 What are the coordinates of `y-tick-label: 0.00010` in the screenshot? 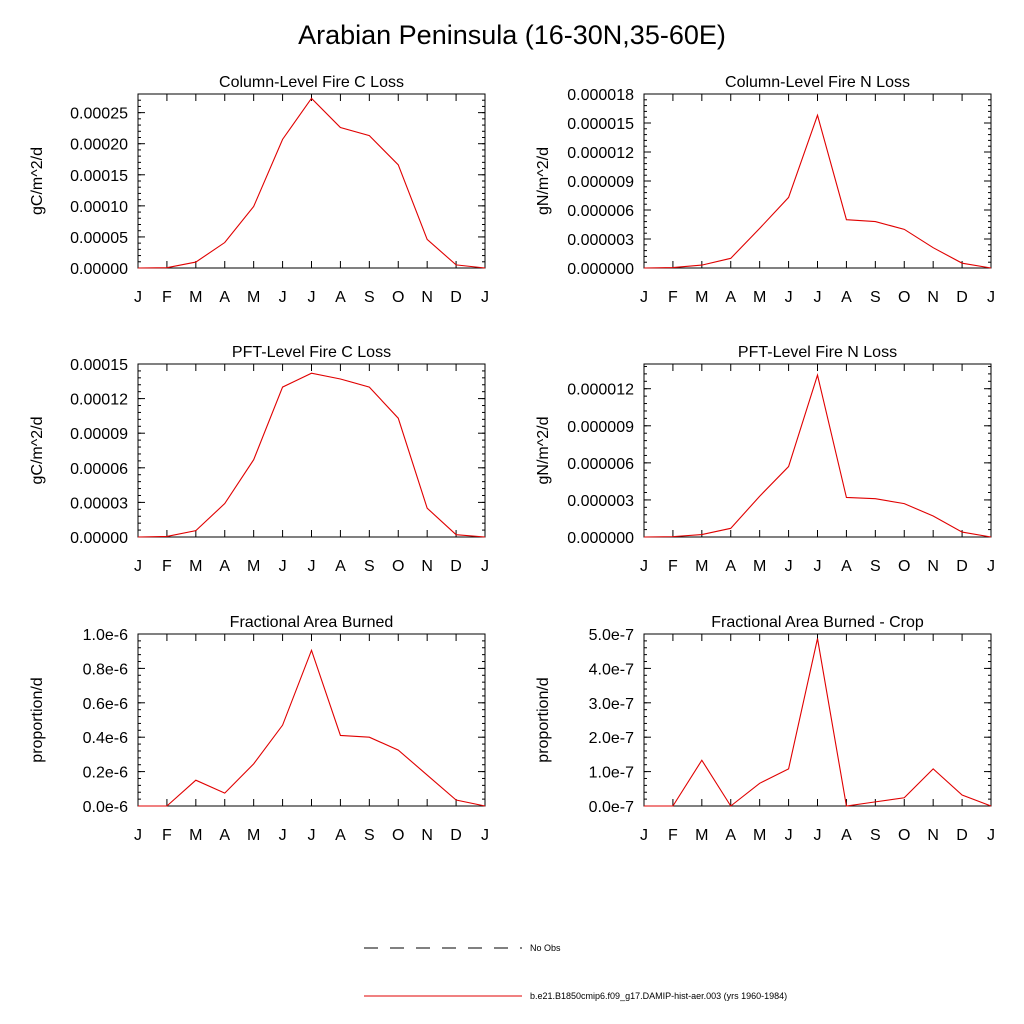 It's located at (99, 207).